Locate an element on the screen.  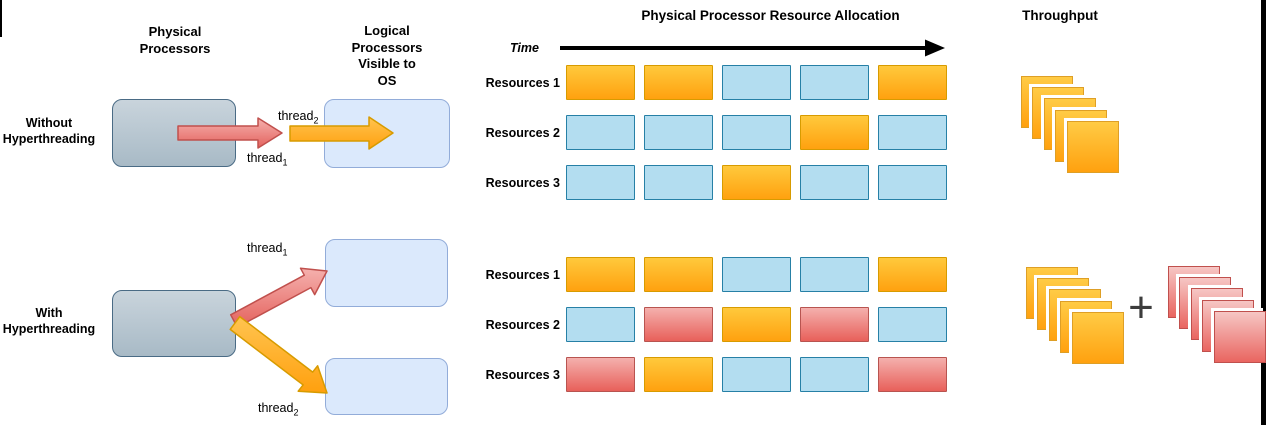
logical-processor-box-thread2 is located at coordinates (386, 386).